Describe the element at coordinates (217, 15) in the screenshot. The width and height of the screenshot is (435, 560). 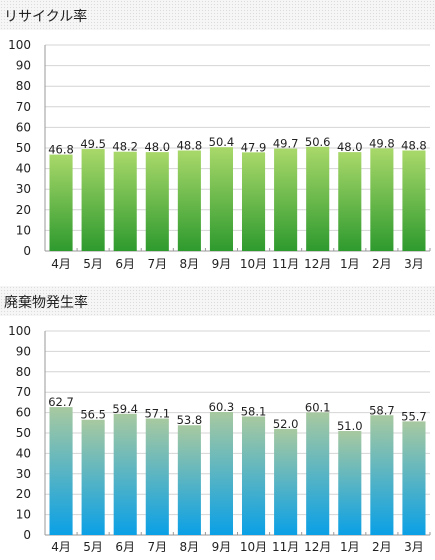
I see `chart-header: リサイクル率` at that location.